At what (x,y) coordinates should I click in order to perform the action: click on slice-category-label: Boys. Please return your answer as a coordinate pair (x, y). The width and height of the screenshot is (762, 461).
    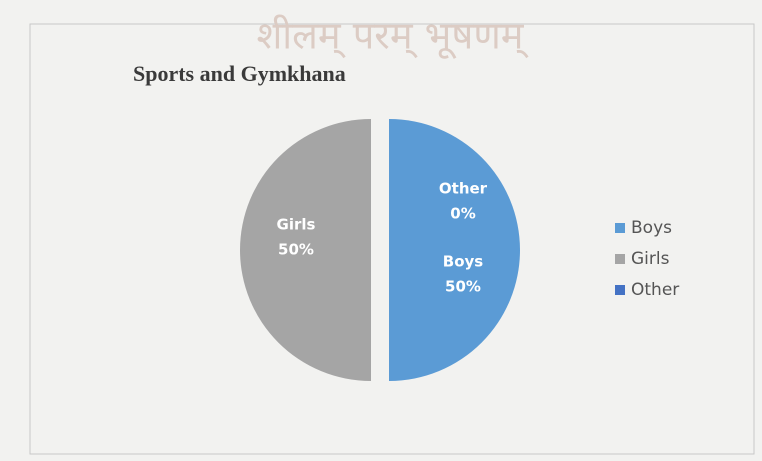
    Looking at the image, I should click on (463, 262).